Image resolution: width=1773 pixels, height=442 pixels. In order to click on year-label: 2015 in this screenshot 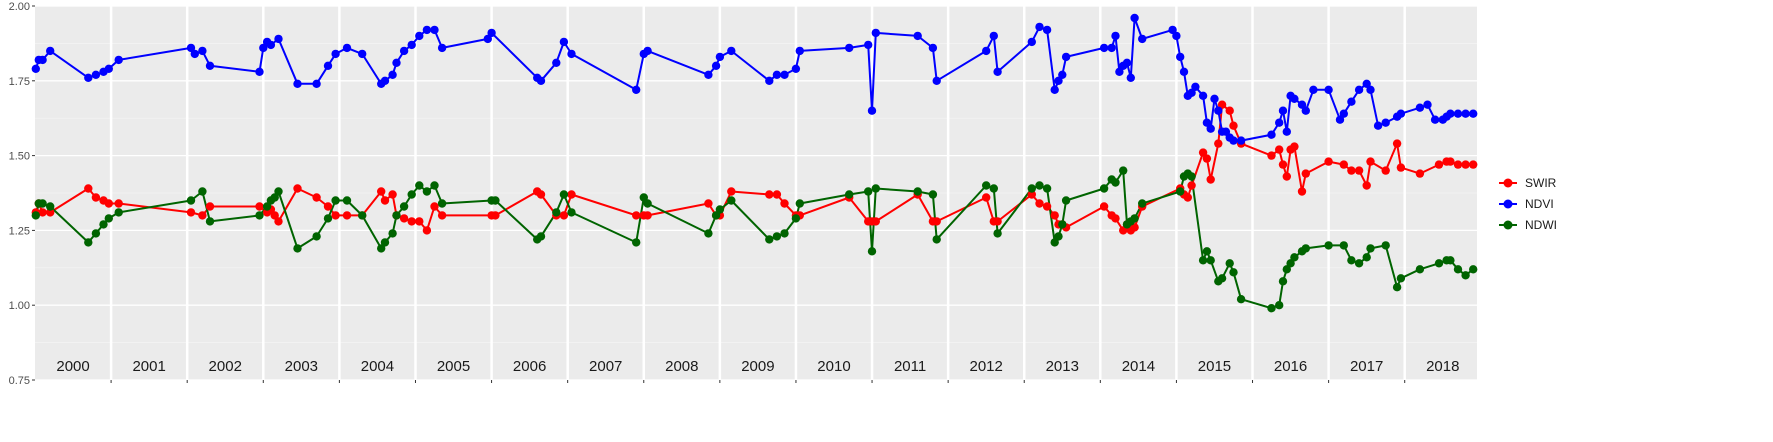, I will do `click(1214, 366)`.